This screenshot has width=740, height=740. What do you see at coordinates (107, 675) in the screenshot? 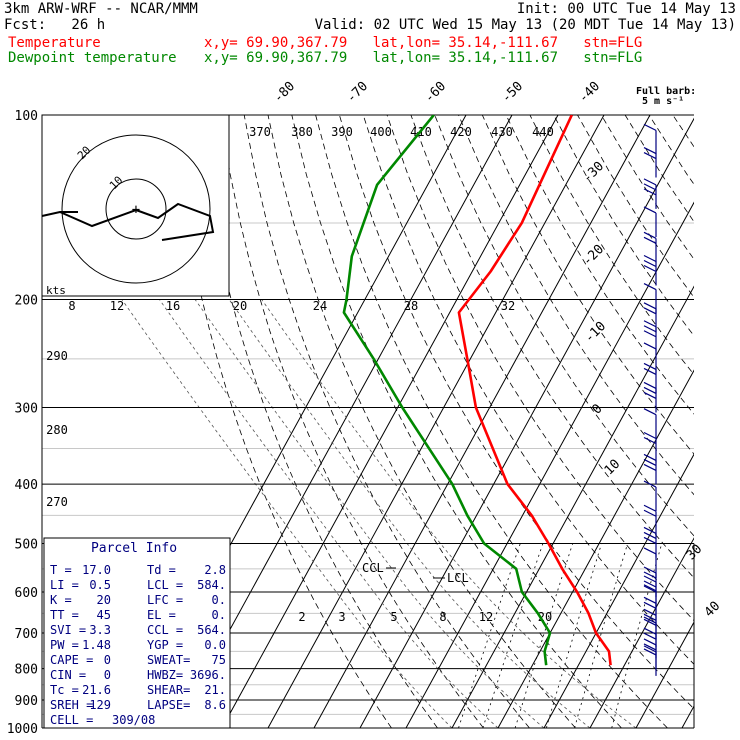
I see `parcel-info-cell: 0` at bounding box center [107, 675].